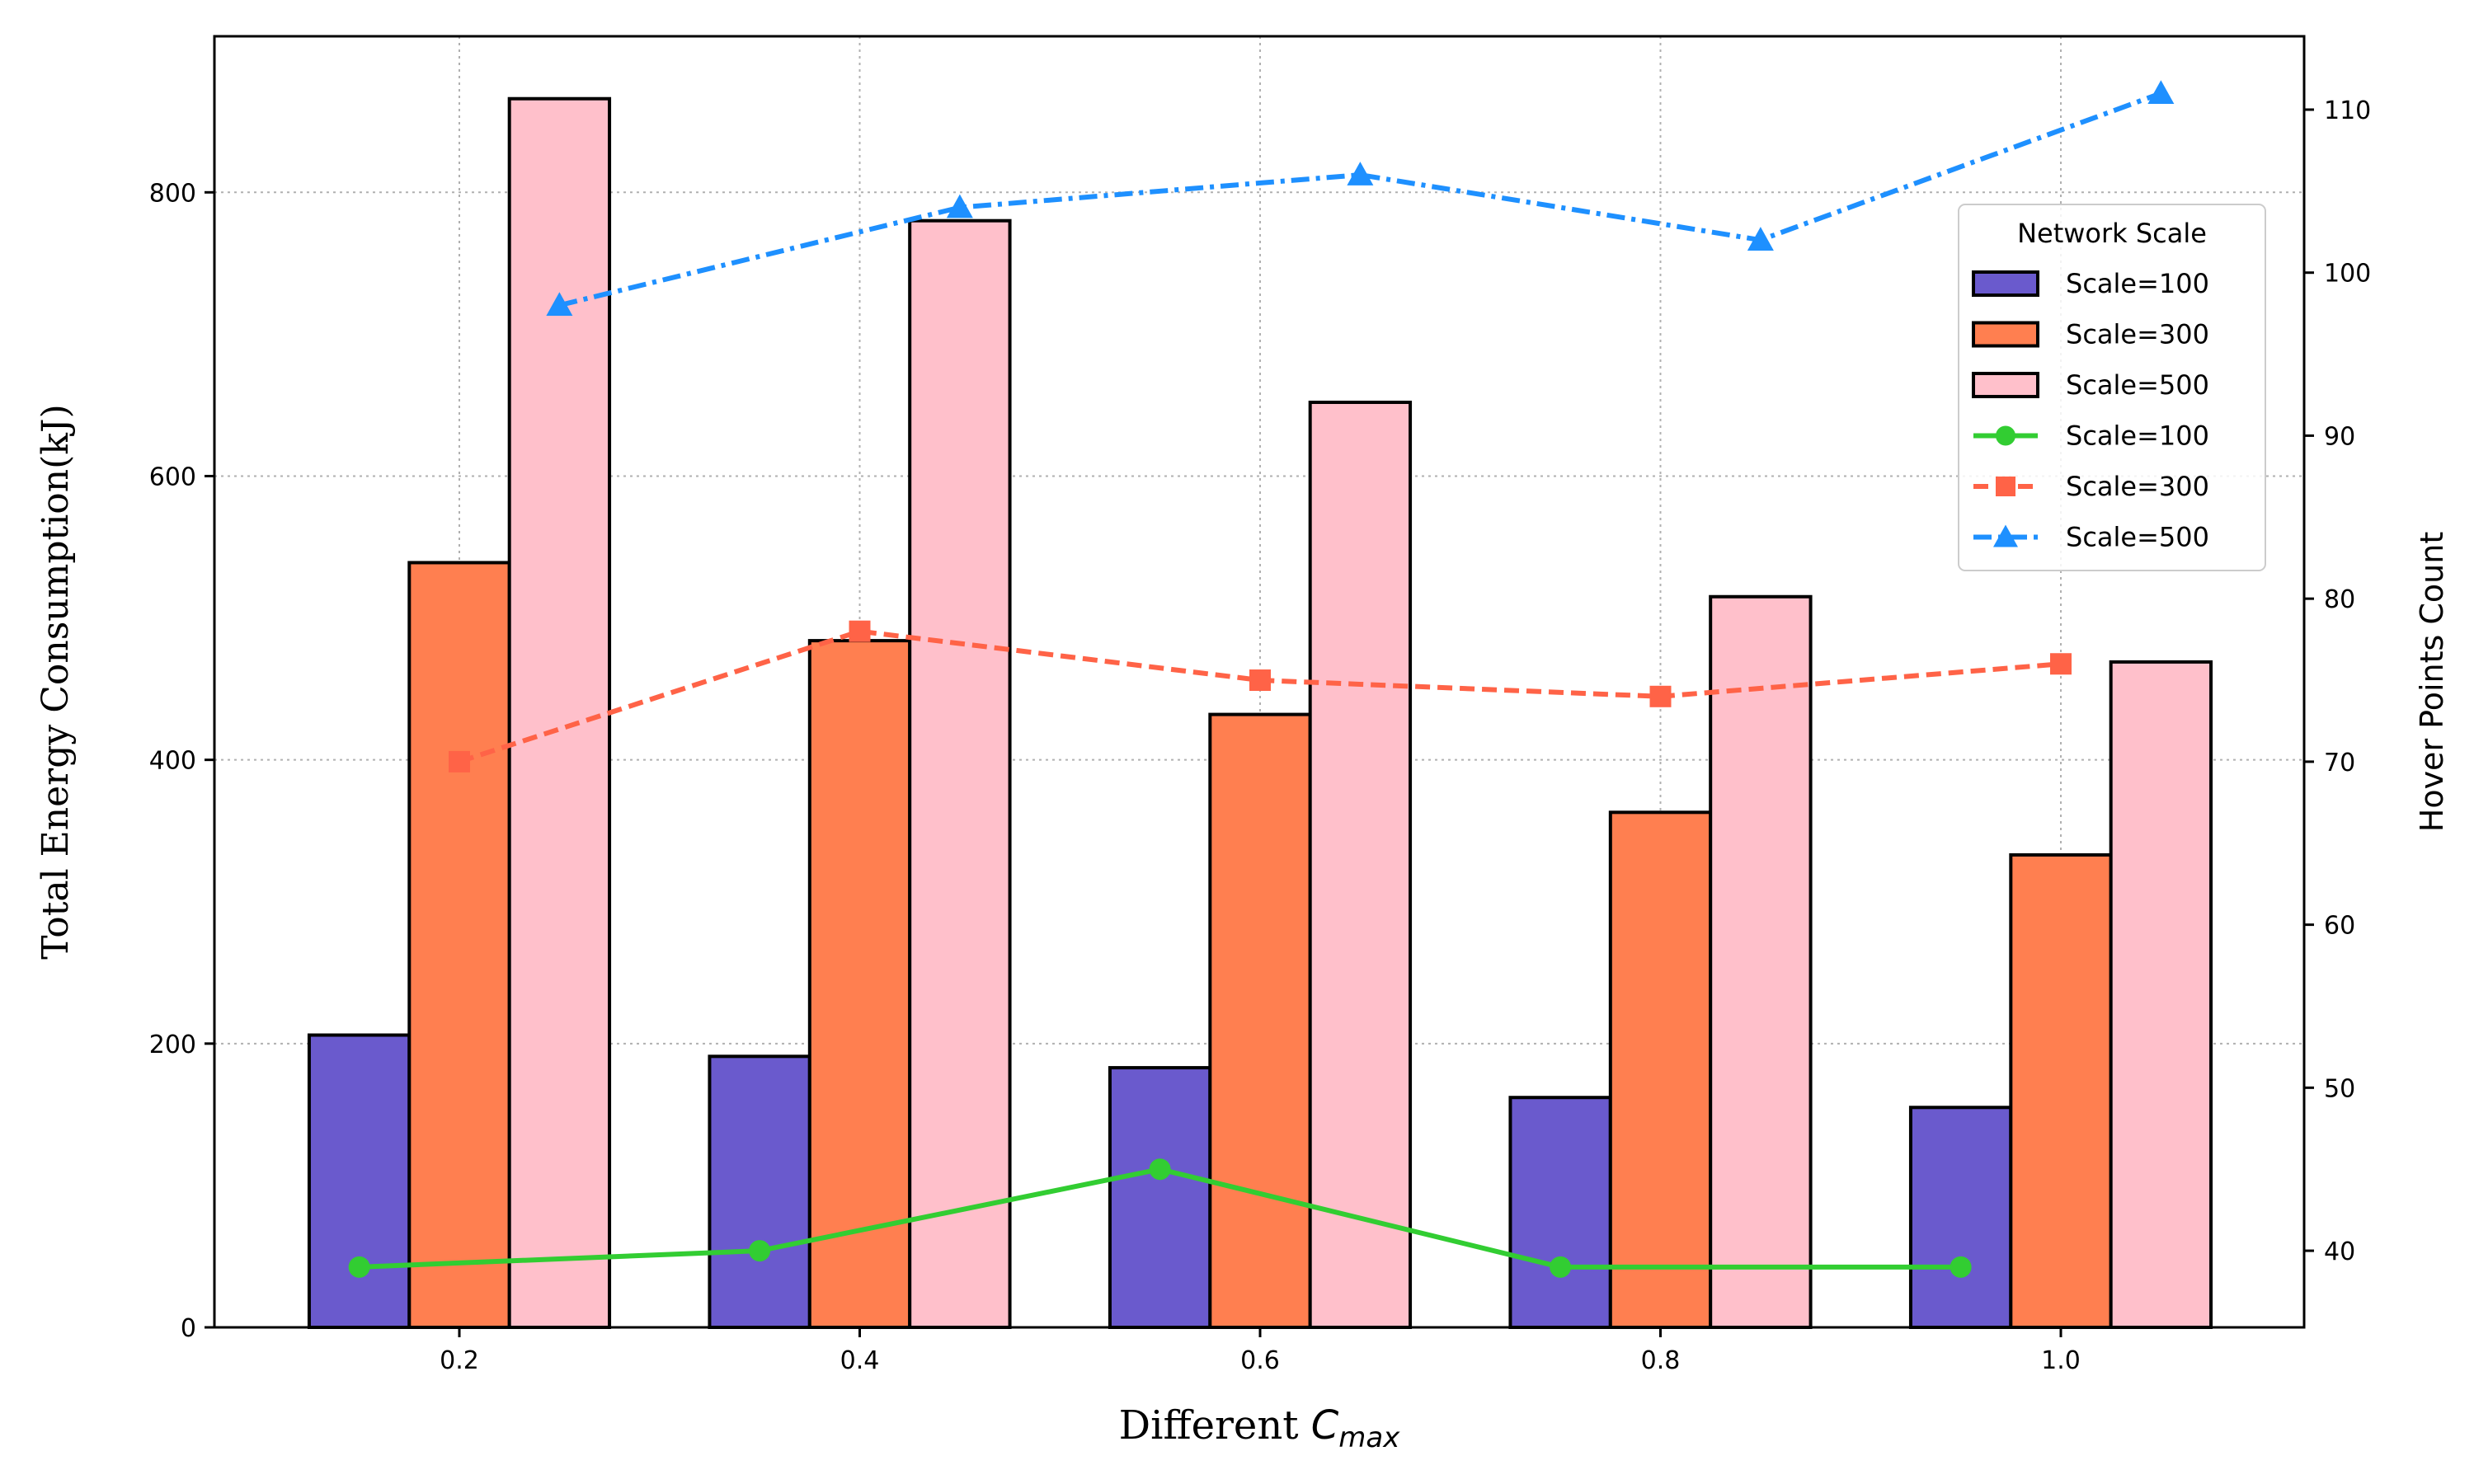 This screenshot has height=1484, width=2474. I want to click on y-left-tick-label: 800, so click(172, 193).